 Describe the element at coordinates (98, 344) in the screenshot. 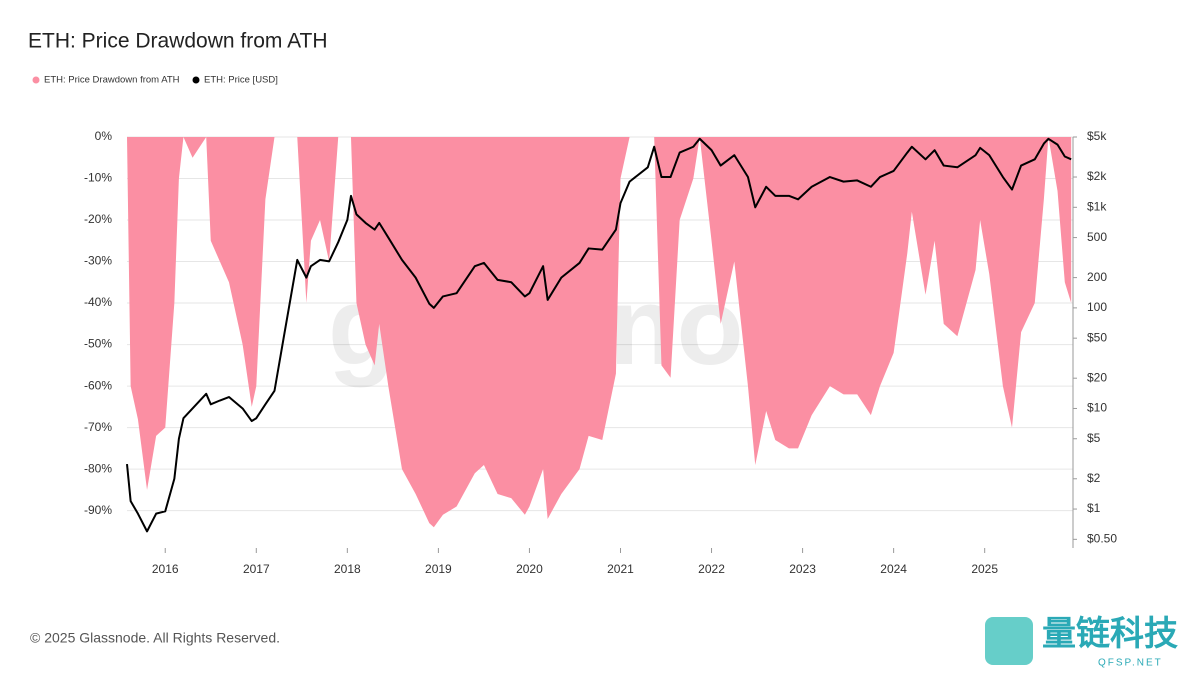

I see `y-tick-label: -50%` at that location.